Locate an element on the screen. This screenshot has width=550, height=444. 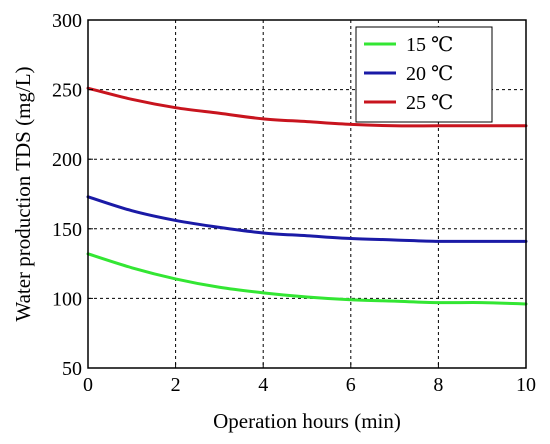
y-tick-label: 100 is located at coordinates (67, 299).